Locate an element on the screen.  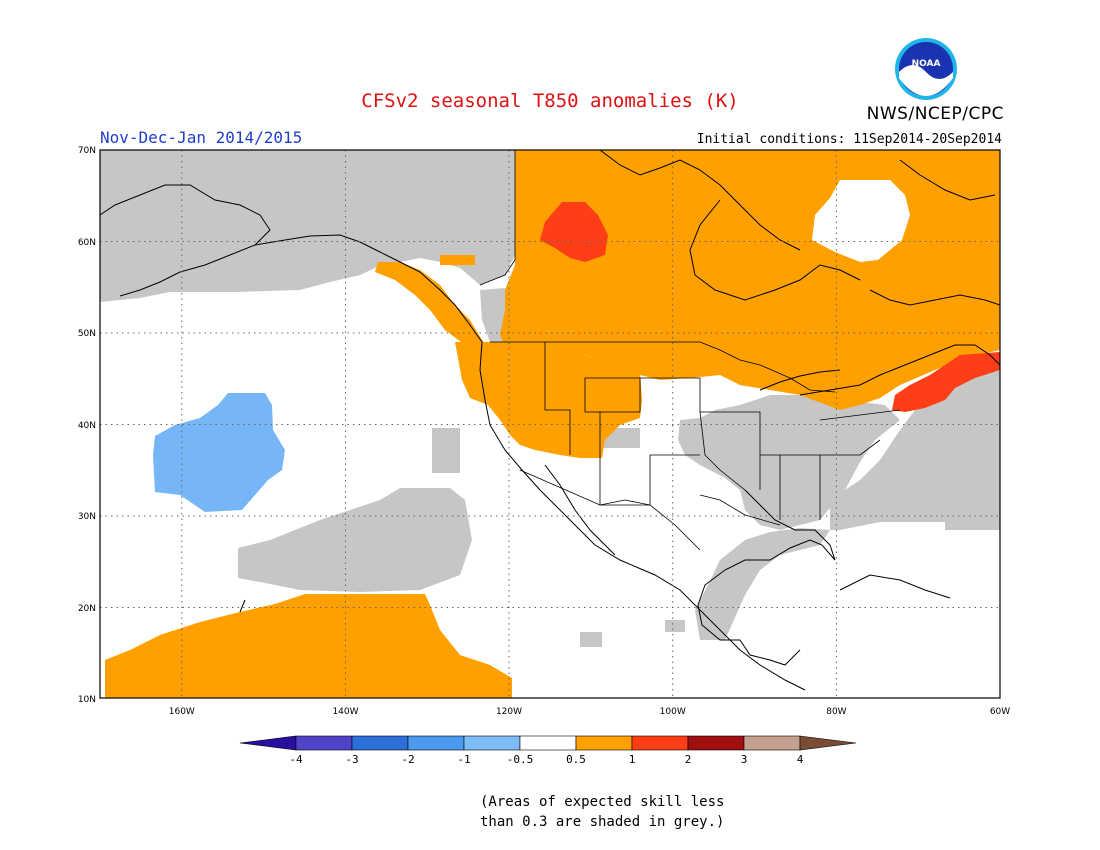
lat-label: 20N is located at coordinates (87, 609).